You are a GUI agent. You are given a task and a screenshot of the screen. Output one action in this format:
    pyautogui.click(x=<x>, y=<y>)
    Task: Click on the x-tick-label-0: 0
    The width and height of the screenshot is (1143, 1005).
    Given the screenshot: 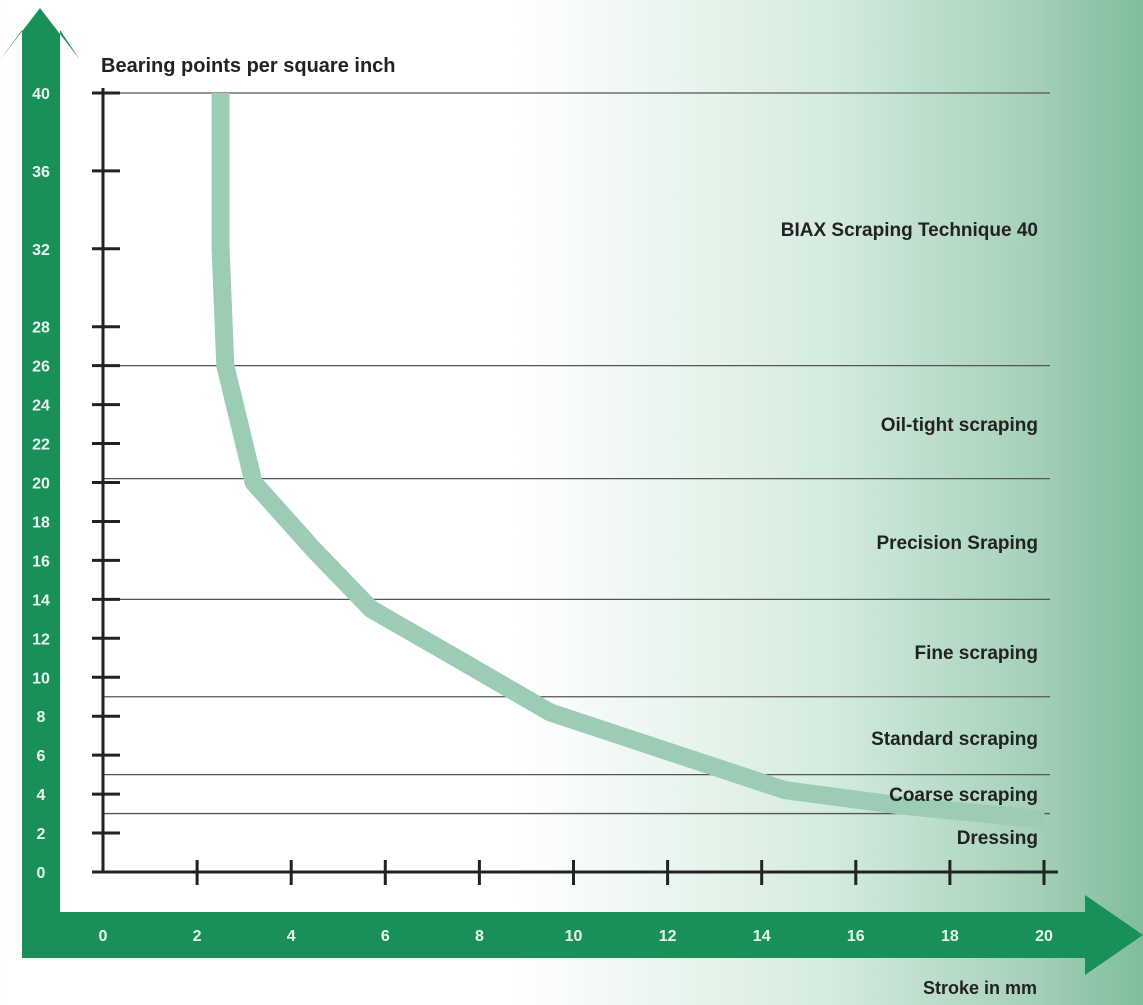 What is the action you would take?
    pyautogui.click(x=103, y=936)
    